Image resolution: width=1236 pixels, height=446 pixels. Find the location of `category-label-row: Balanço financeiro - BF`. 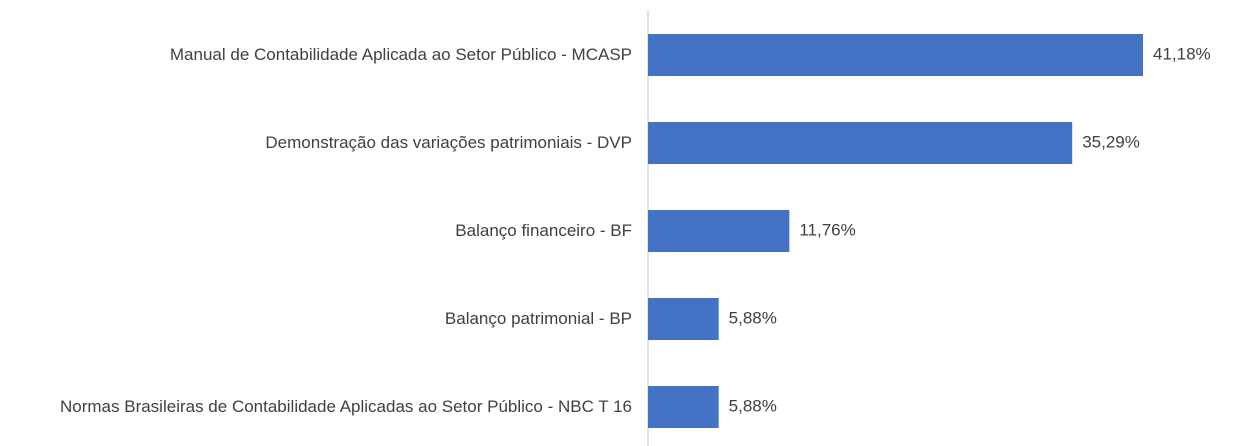

category-label-row: Balanço financeiro - BF is located at coordinates (316, 231).